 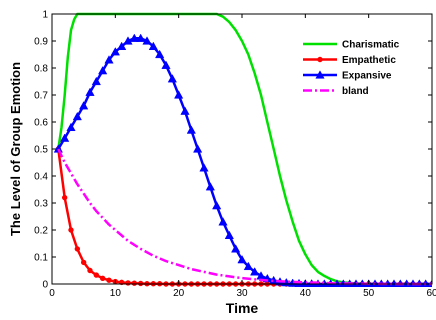 What do you see at coordinates (116, 293) in the screenshot?
I see `x-tick-label: 10` at bounding box center [116, 293].